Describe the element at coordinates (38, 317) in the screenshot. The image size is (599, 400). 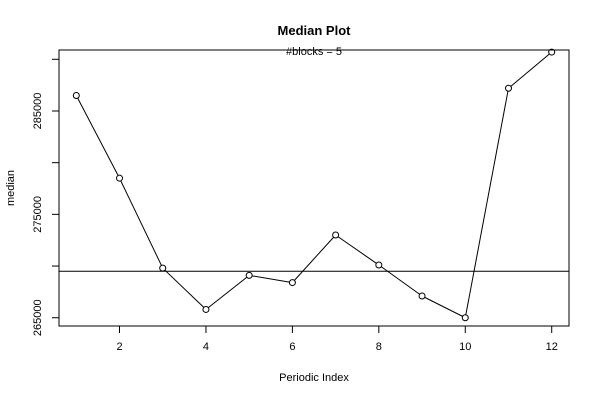
I see `y-tick-label: 265000` at that location.